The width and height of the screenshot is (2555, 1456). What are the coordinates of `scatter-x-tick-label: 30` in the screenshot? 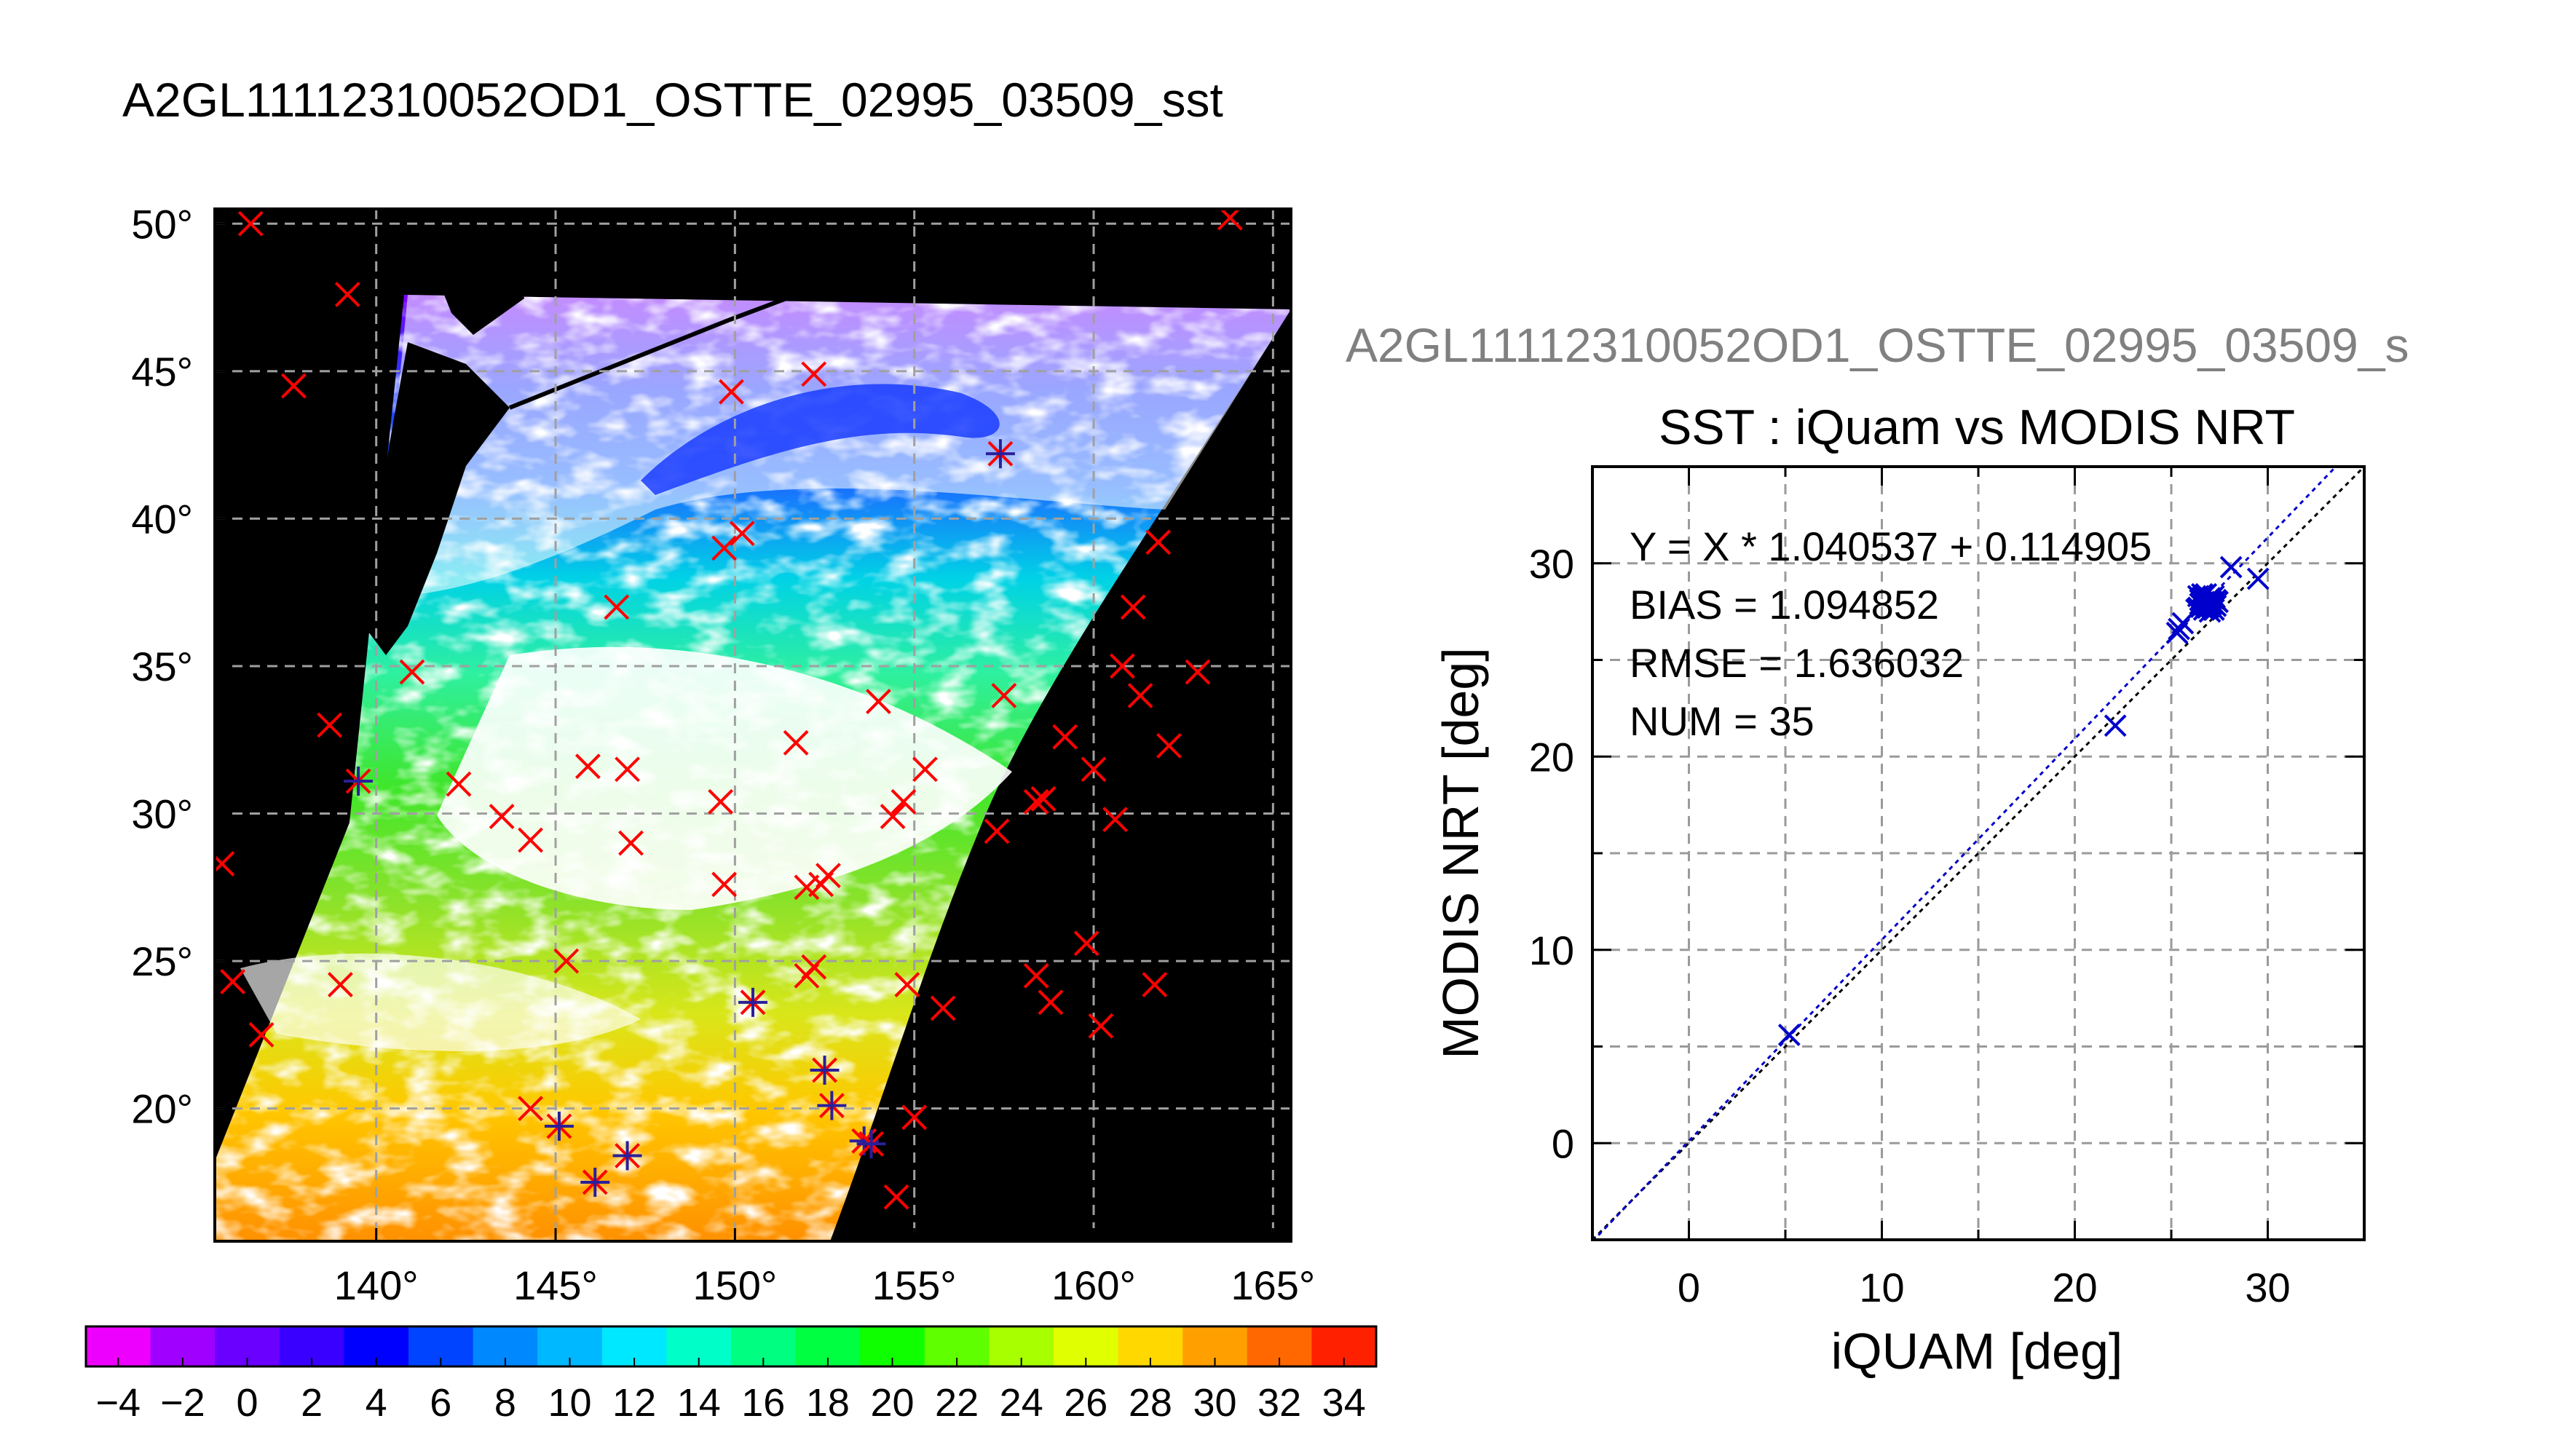 It's located at (2267, 1287).